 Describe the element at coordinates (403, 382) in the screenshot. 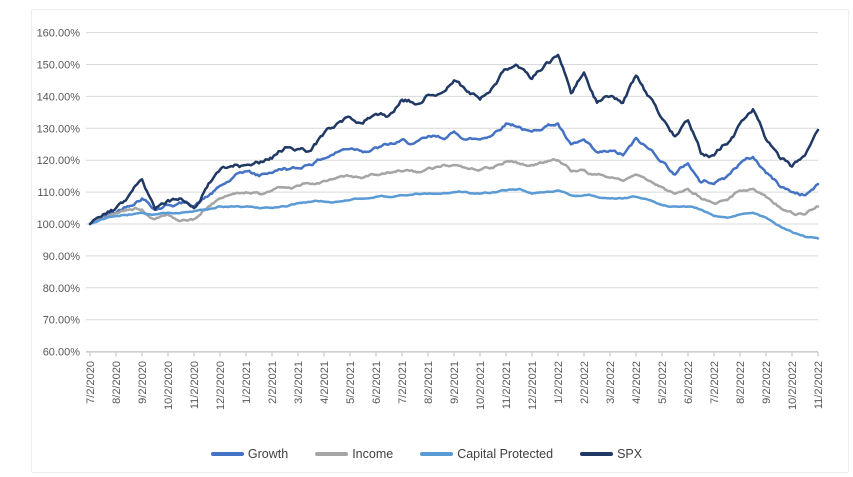

I see `x-tick-label: 7/2/2021` at that location.